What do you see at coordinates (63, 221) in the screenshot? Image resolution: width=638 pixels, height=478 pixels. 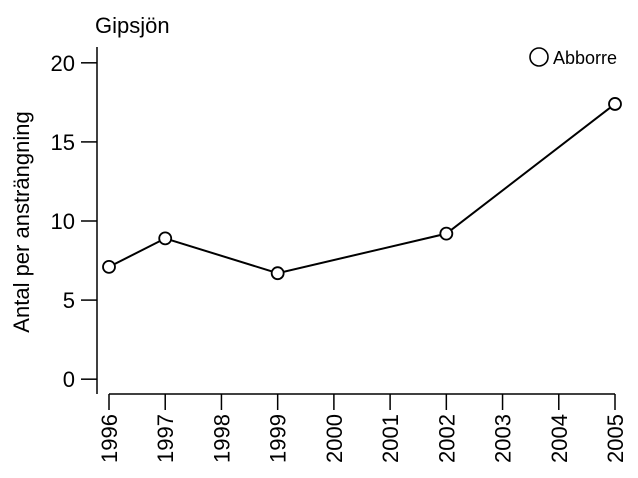 I see `y-tick-label: 10` at bounding box center [63, 221].